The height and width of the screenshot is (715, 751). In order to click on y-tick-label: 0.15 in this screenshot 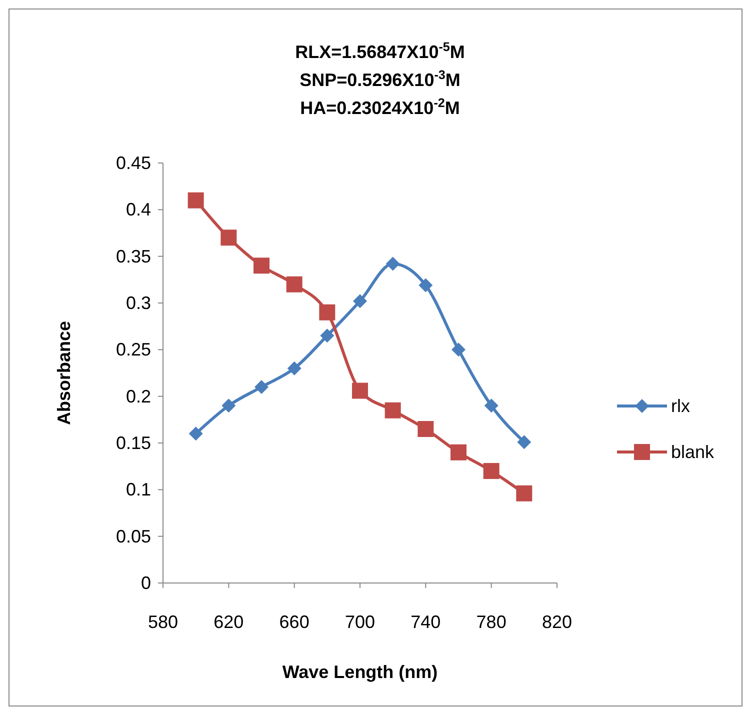, I will do `click(133, 443)`.